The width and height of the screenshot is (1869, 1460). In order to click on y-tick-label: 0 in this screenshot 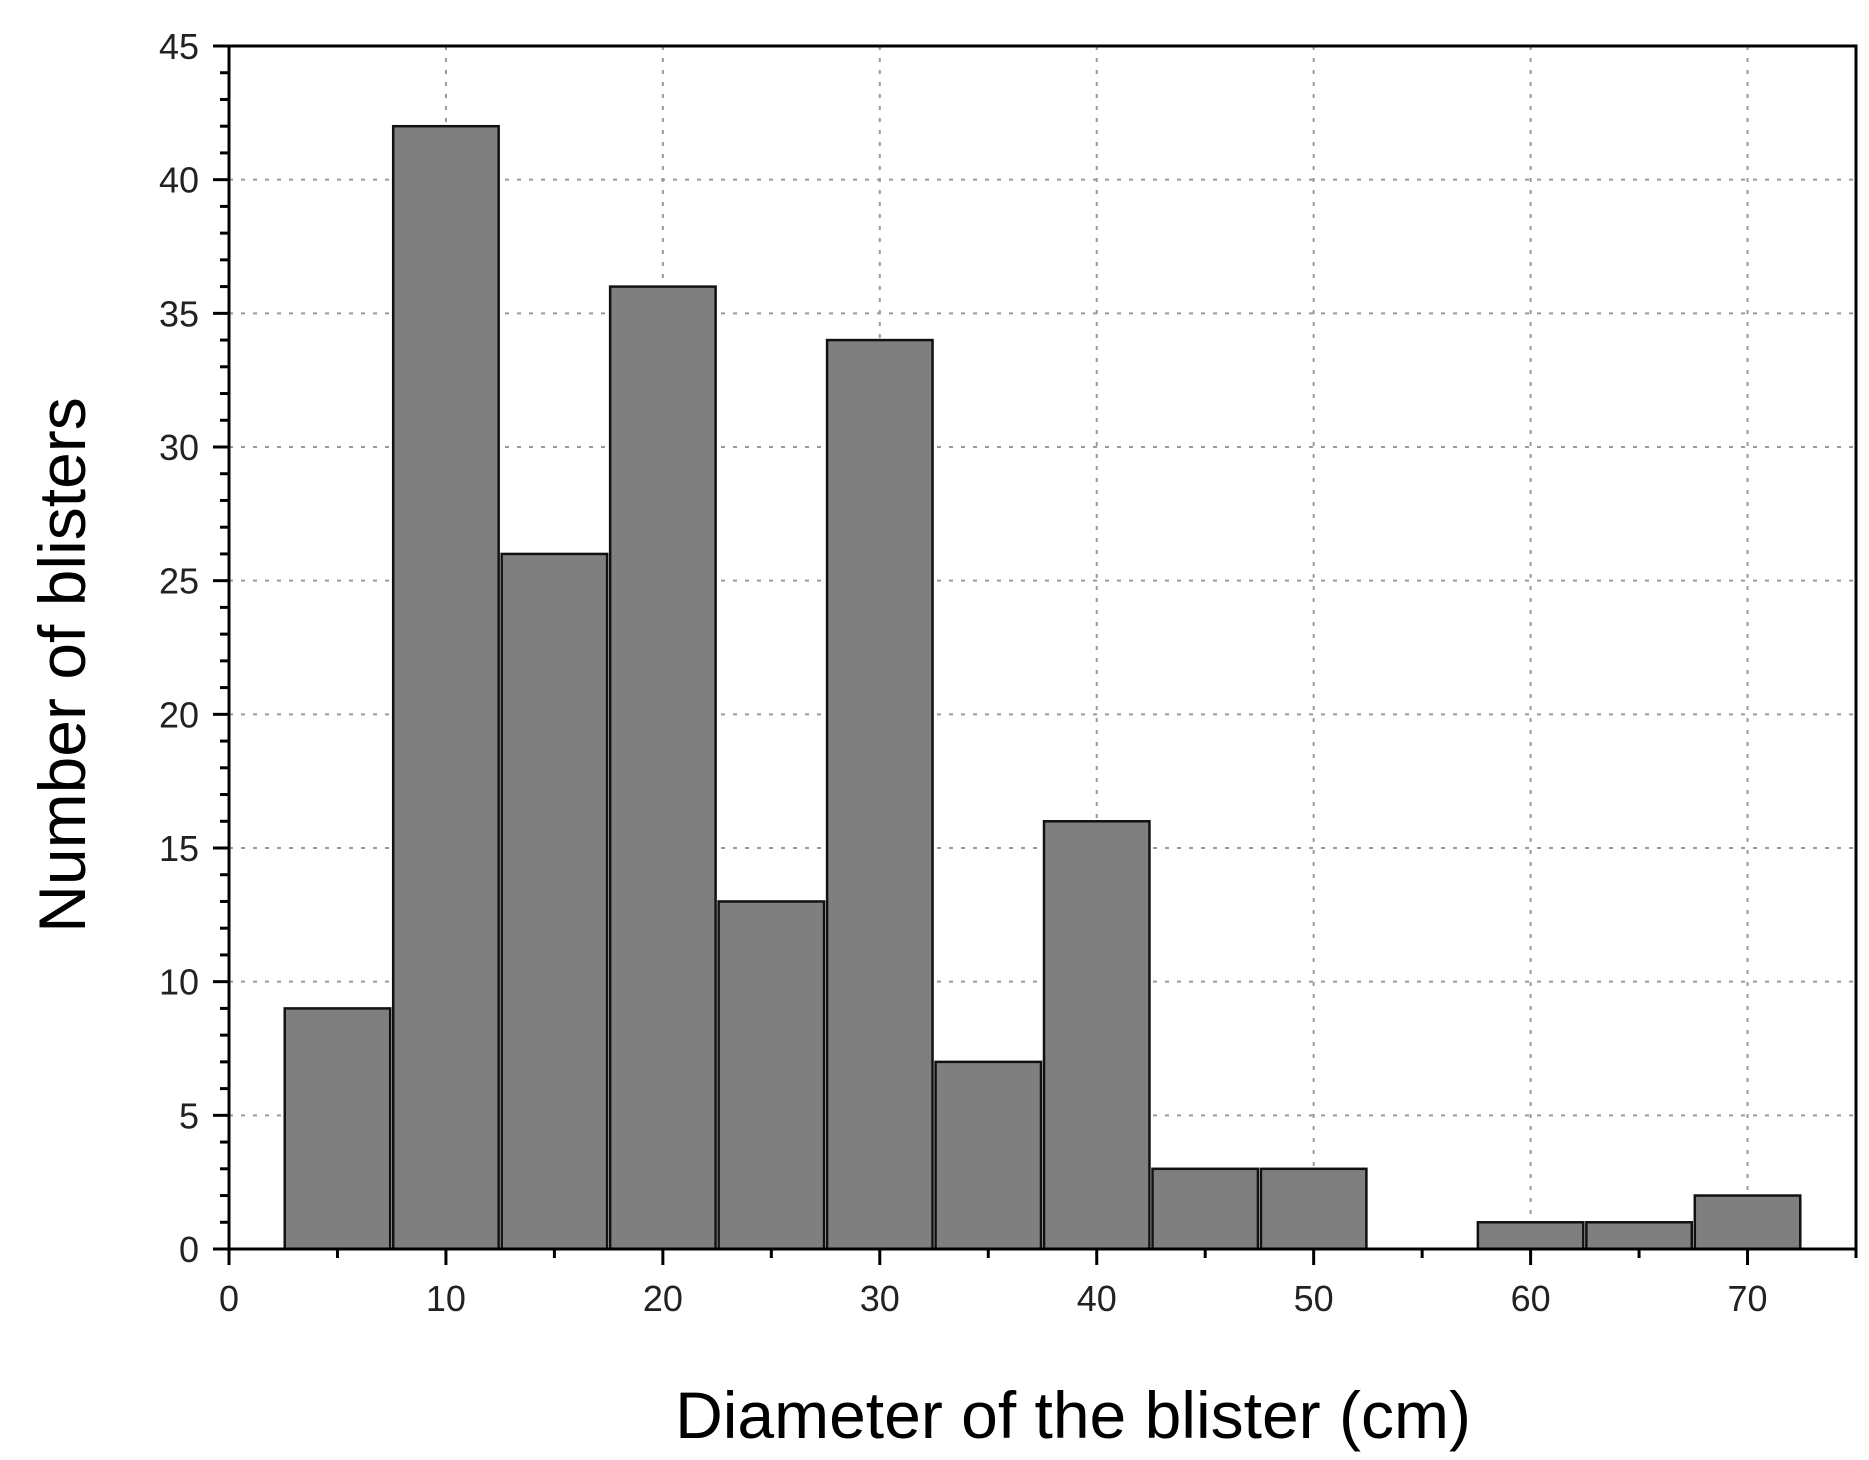, I will do `click(189, 1249)`.